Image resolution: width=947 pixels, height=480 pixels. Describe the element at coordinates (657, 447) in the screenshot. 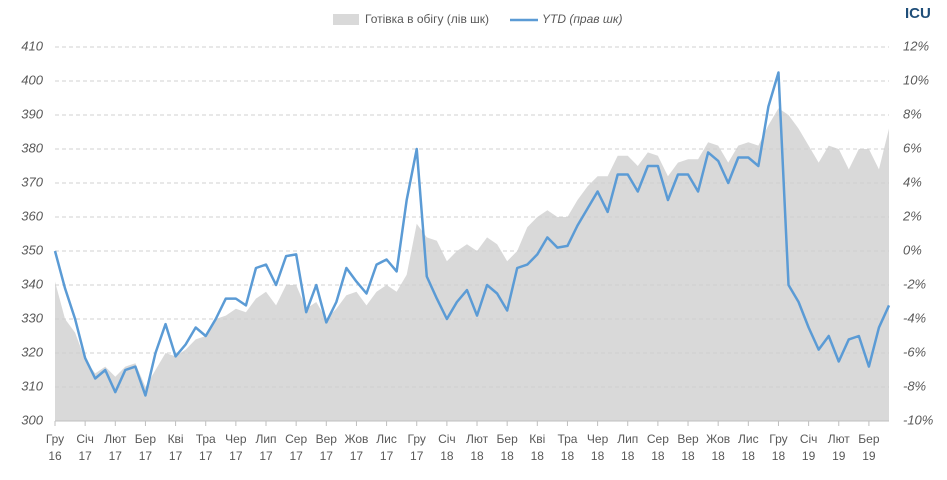

I see `x-tick-label: Сер 18` at that location.